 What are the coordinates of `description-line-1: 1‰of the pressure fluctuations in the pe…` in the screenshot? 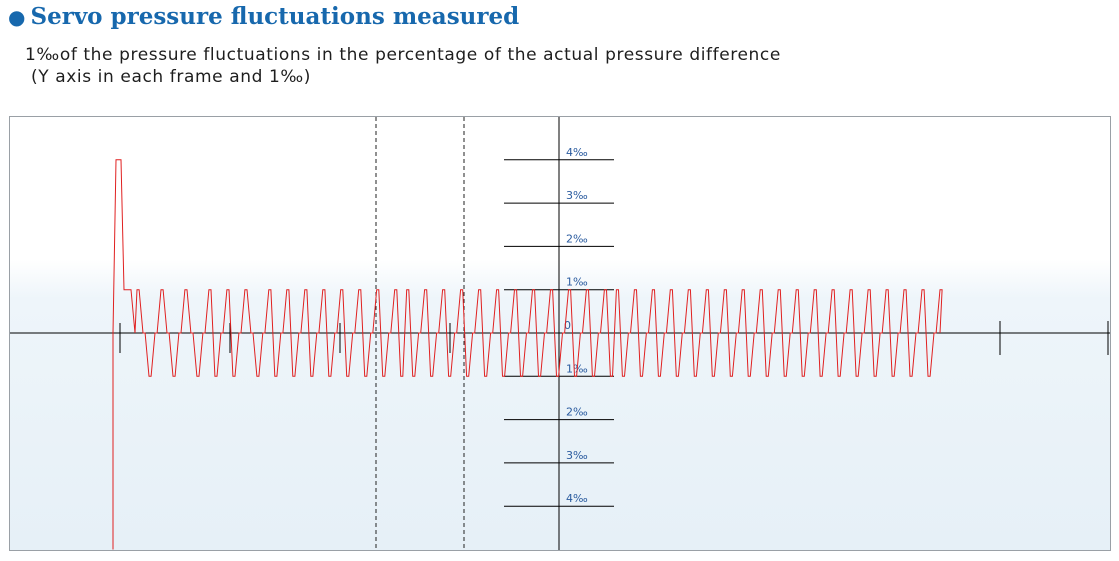 It's located at (403, 55).